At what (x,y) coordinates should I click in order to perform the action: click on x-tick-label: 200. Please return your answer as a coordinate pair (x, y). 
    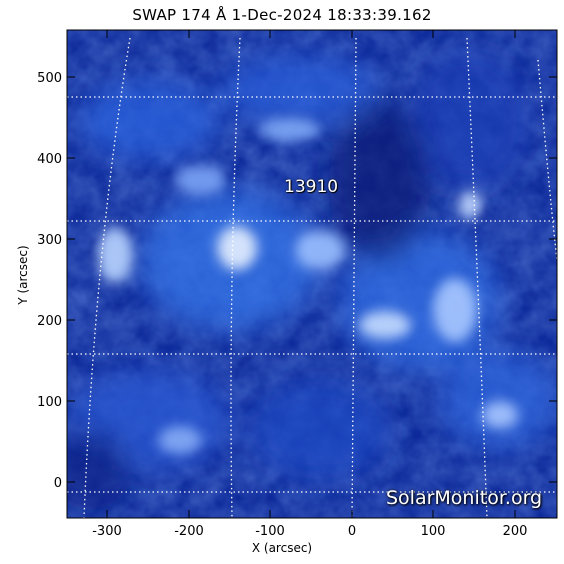
    Looking at the image, I should click on (515, 531).